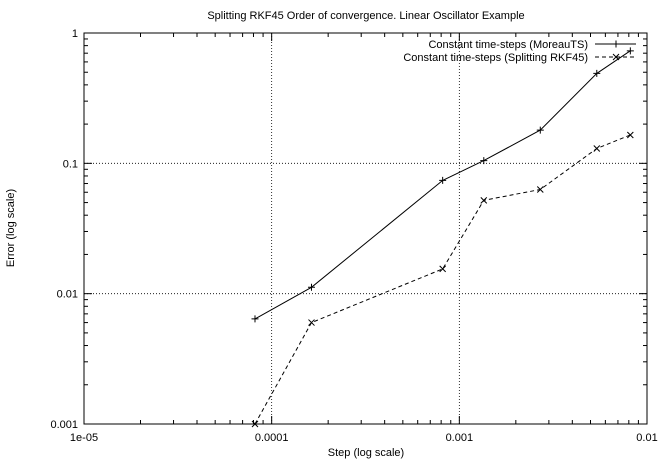  What do you see at coordinates (366, 453) in the screenshot?
I see `x-axis-label: Step (log scale)` at bounding box center [366, 453].